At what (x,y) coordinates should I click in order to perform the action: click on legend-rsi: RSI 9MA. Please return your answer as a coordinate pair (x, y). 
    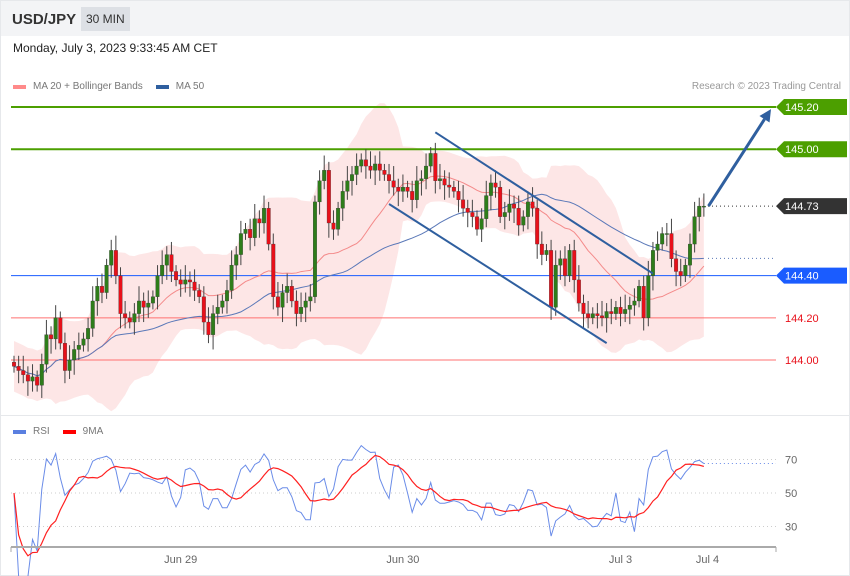
    Looking at the image, I should click on (58, 431).